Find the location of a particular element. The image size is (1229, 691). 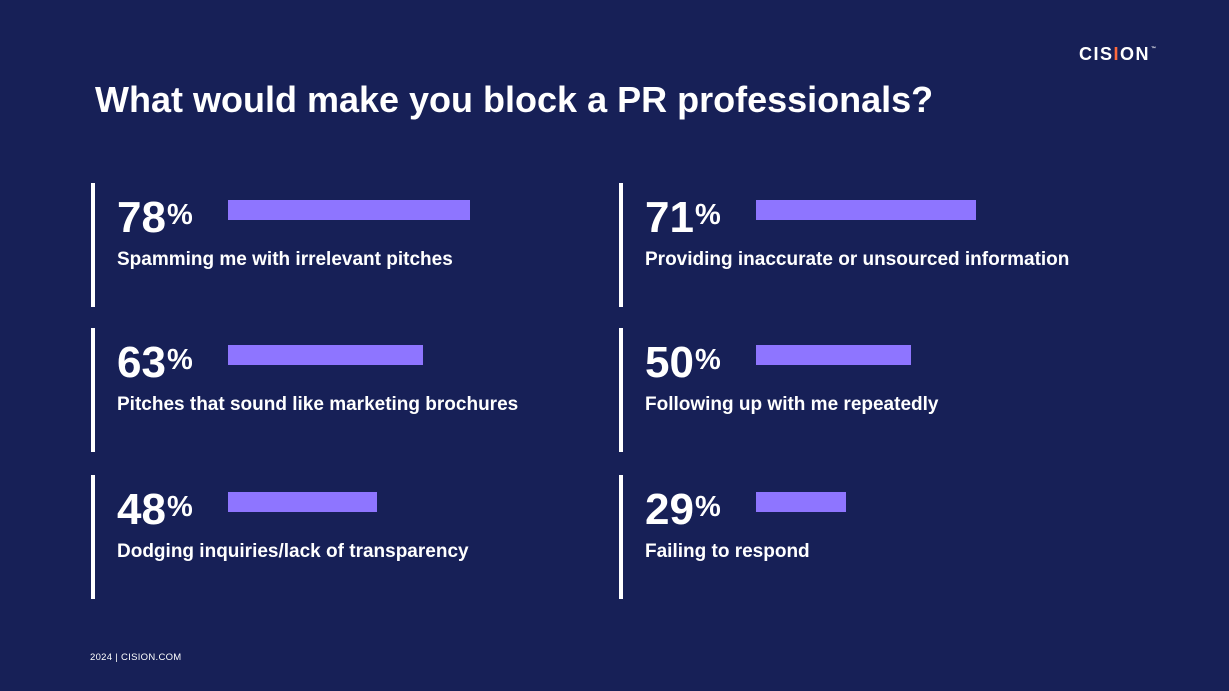

percent-value: 50% is located at coordinates (683, 363).